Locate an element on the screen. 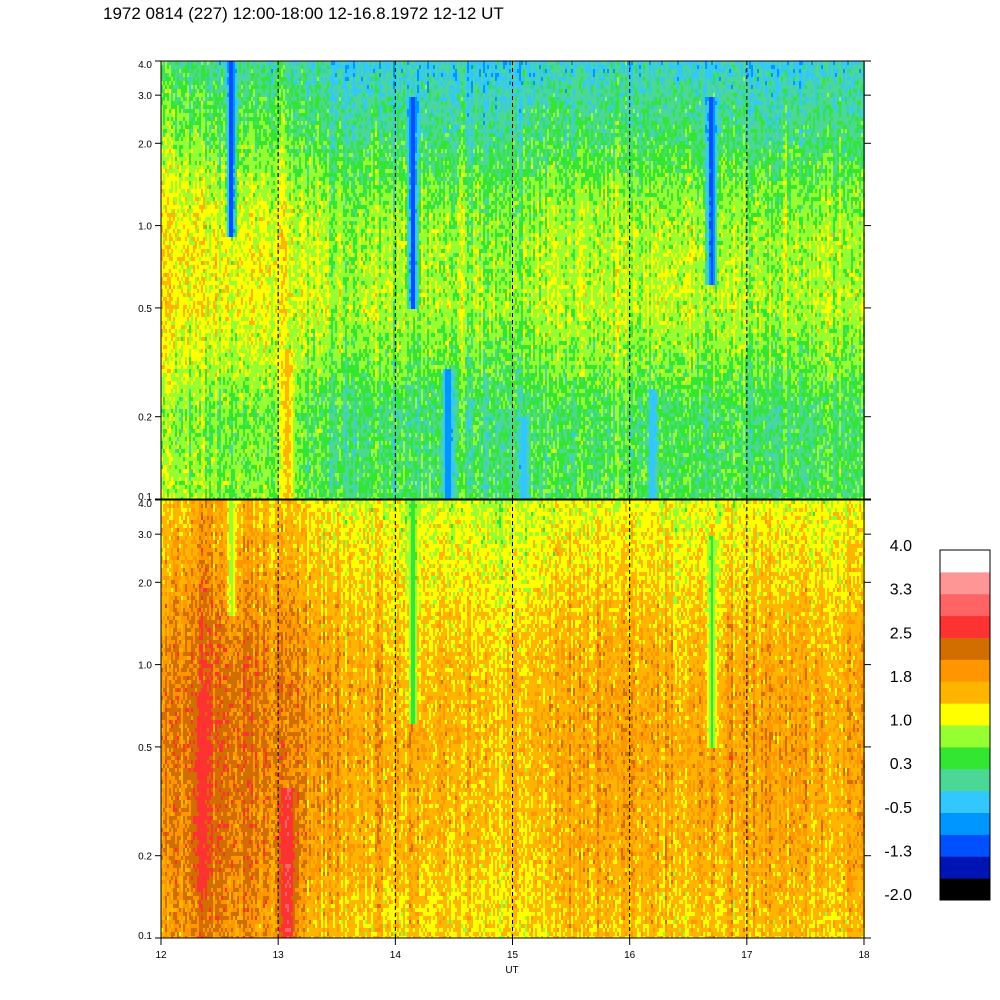 This screenshot has width=1000, height=1000. colorbar-tick-label: 2.5 is located at coordinates (901, 633).